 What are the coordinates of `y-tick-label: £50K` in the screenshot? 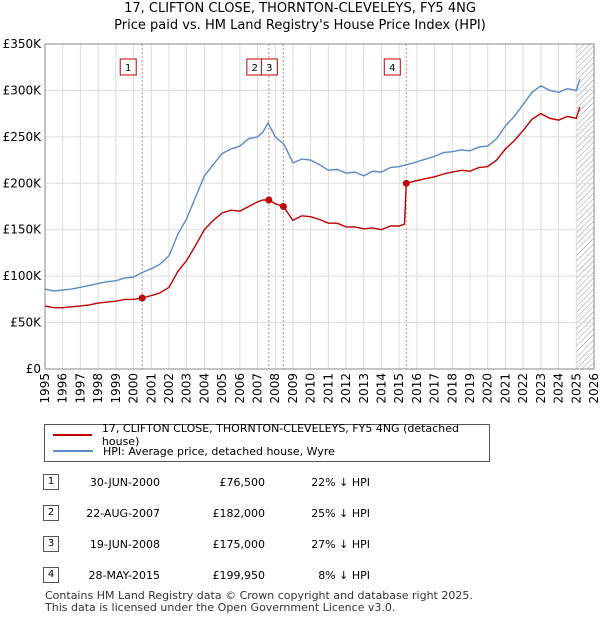 It's located at (26, 323).